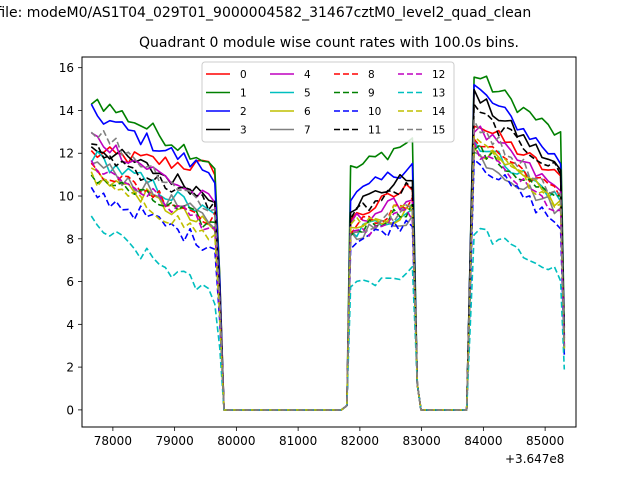  What do you see at coordinates (438, 75) in the screenshot?
I see `legend-label-12: 12` at bounding box center [438, 75].